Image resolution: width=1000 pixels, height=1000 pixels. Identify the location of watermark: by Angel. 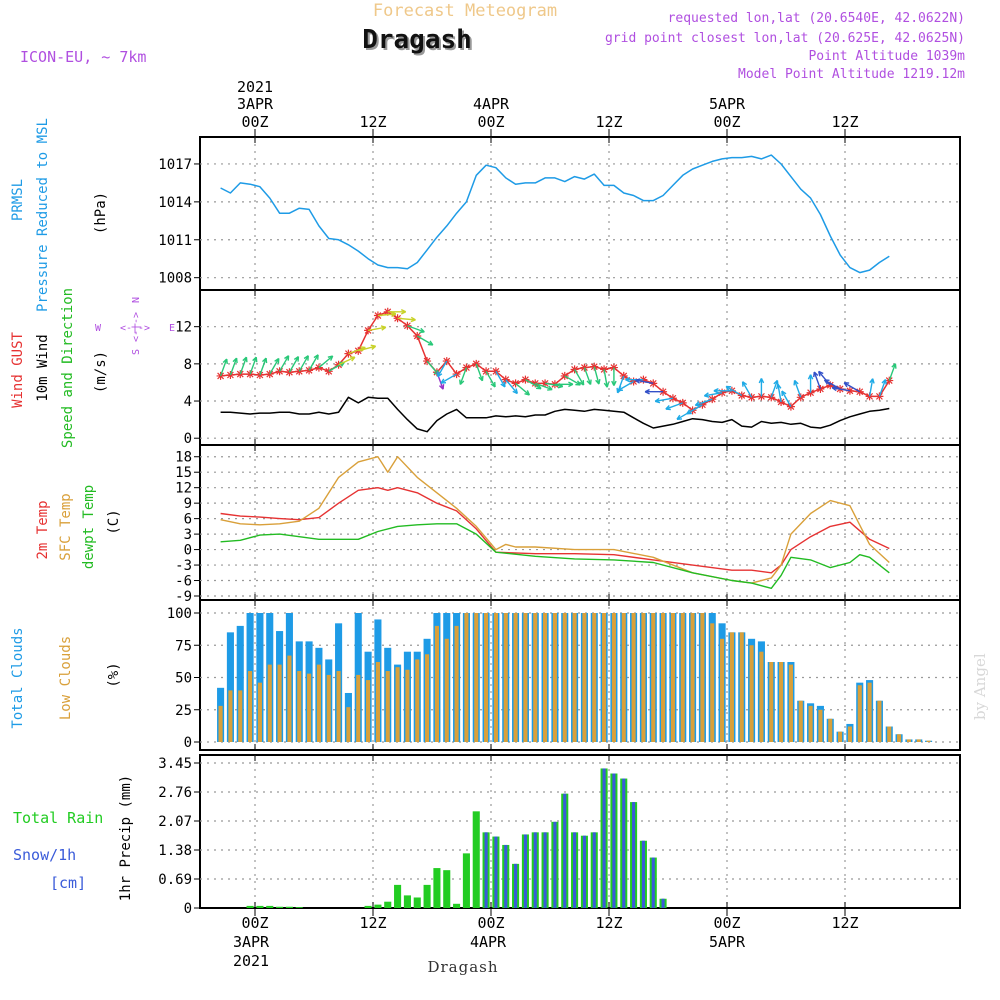
(980, 686).